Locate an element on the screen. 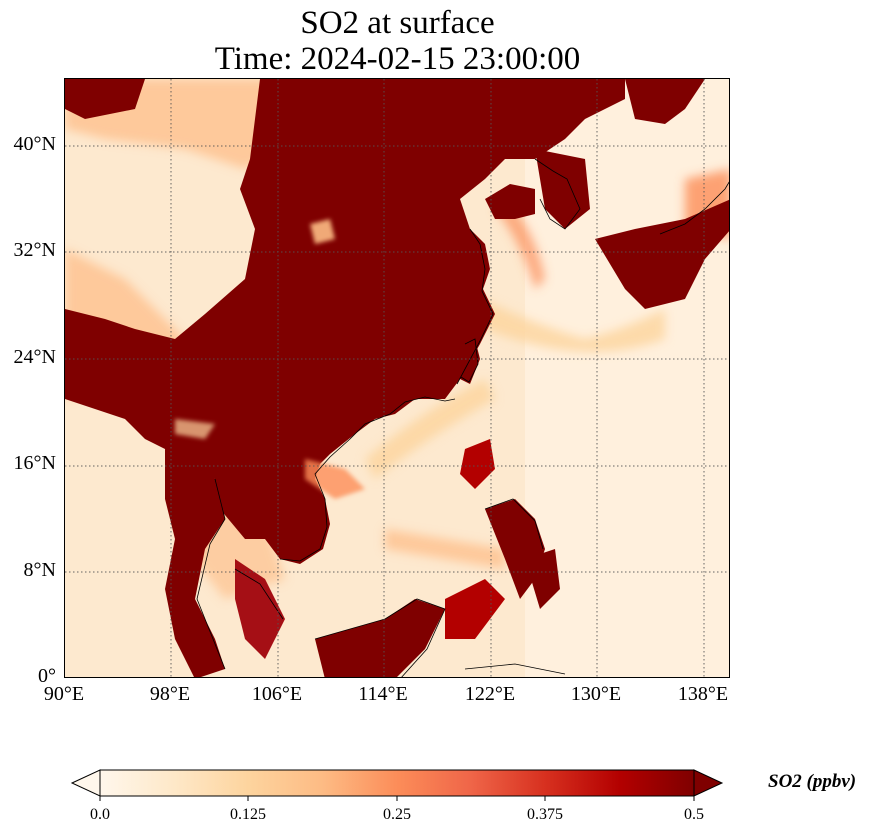 Image resolution: width=875 pixels, height=836 pixels. colorbar is located at coordinates (397, 785).